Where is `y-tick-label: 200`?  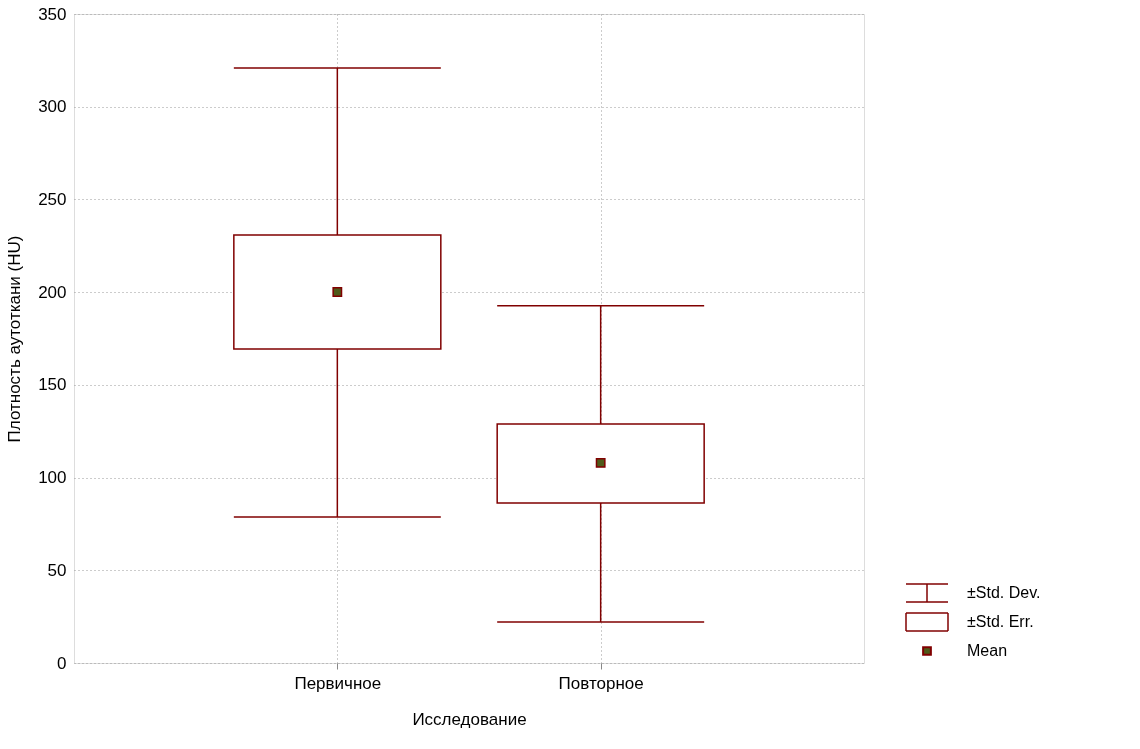 y-tick-label: 200 is located at coordinates (52, 292).